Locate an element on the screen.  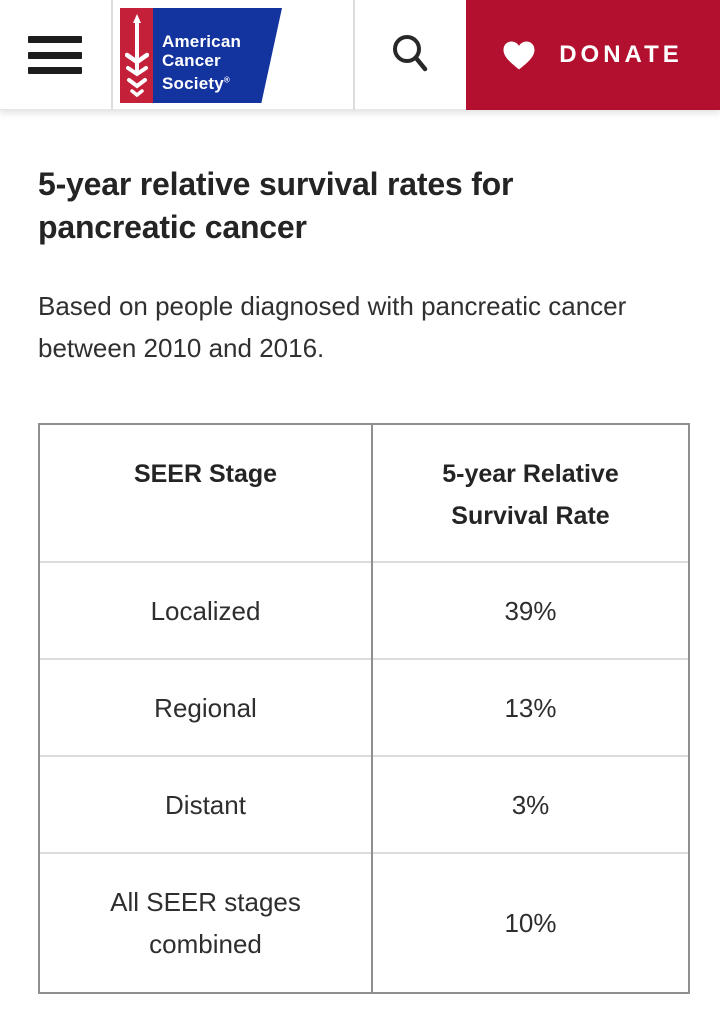
table-row: Regional 13% is located at coordinates (364, 707).